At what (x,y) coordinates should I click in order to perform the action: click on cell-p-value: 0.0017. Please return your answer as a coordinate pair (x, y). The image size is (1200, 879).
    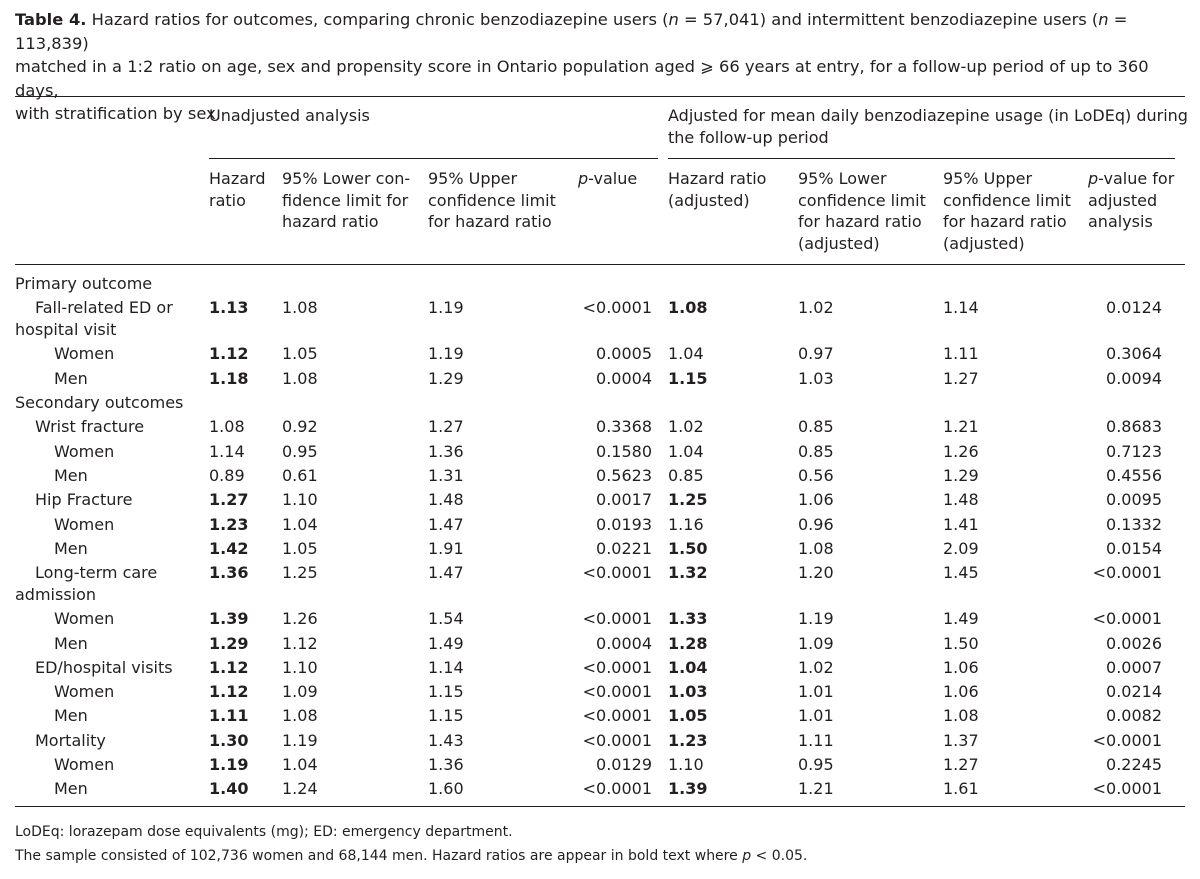
    Looking at the image, I should click on (624, 500).